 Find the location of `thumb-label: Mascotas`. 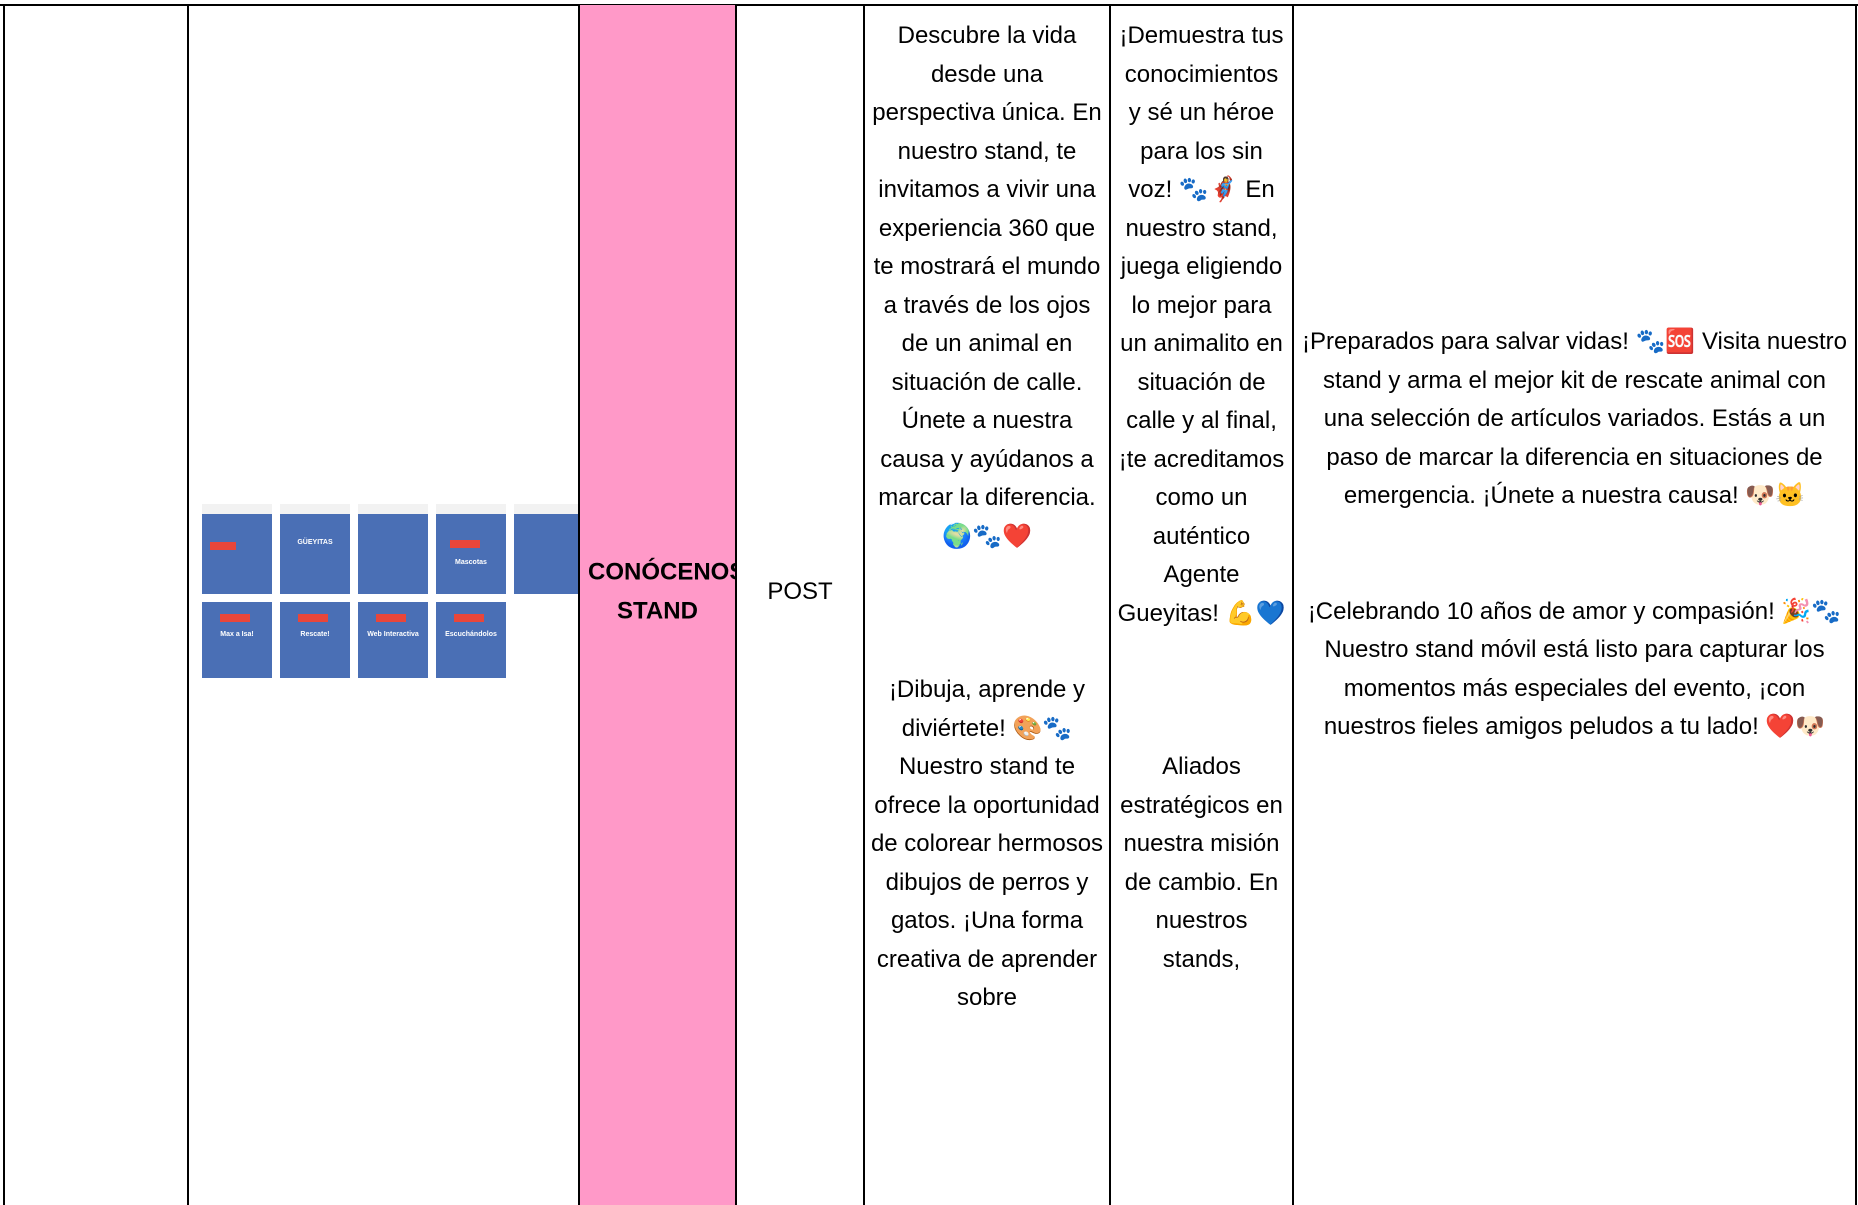

thumb-label: Mascotas is located at coordinates (471, 562).